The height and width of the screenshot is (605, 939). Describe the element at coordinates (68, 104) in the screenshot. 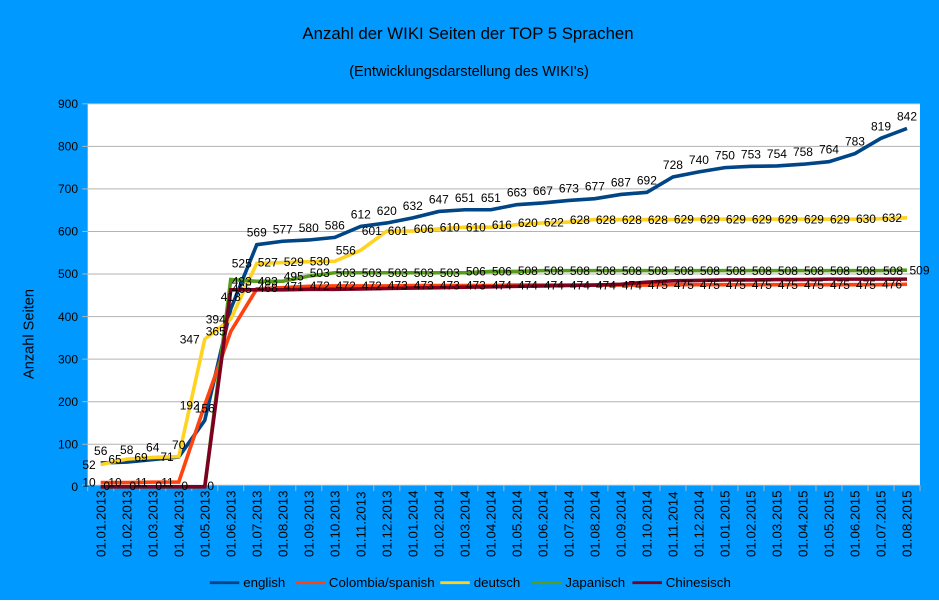

I see `svg-text: 900` at that location.